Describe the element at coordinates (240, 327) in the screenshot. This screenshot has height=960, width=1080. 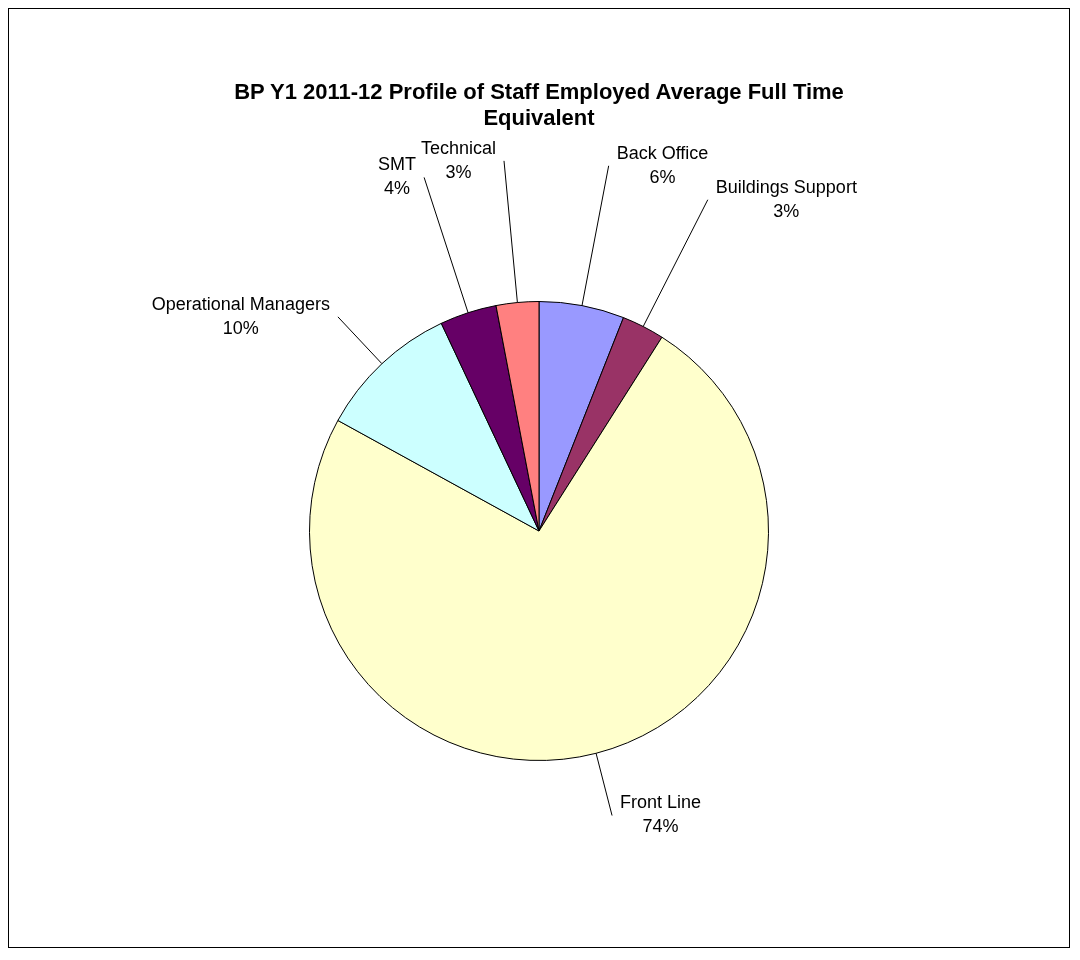
I see `data-label: 10%` at that location.